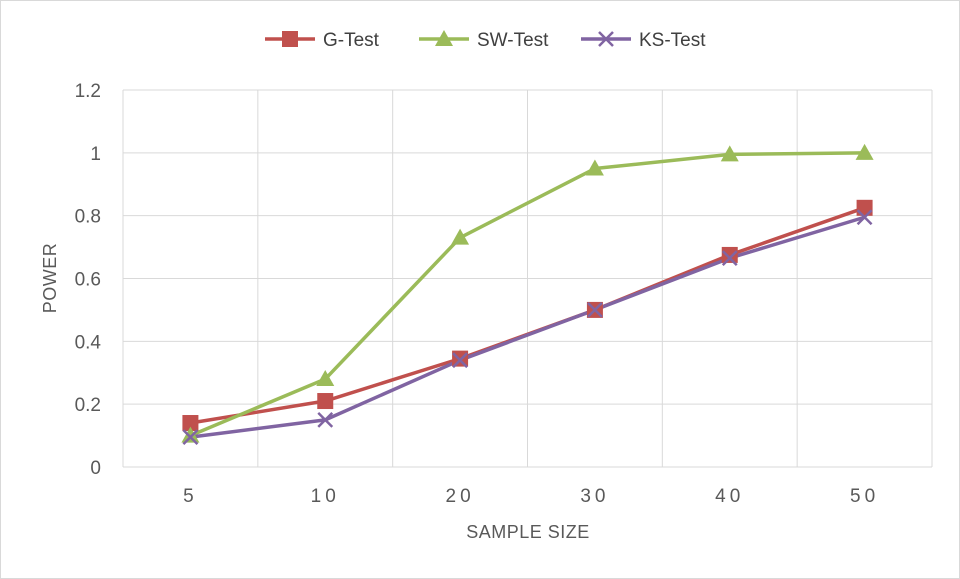  I want to click on y-tick-label: 0.2, so click(88, 405).